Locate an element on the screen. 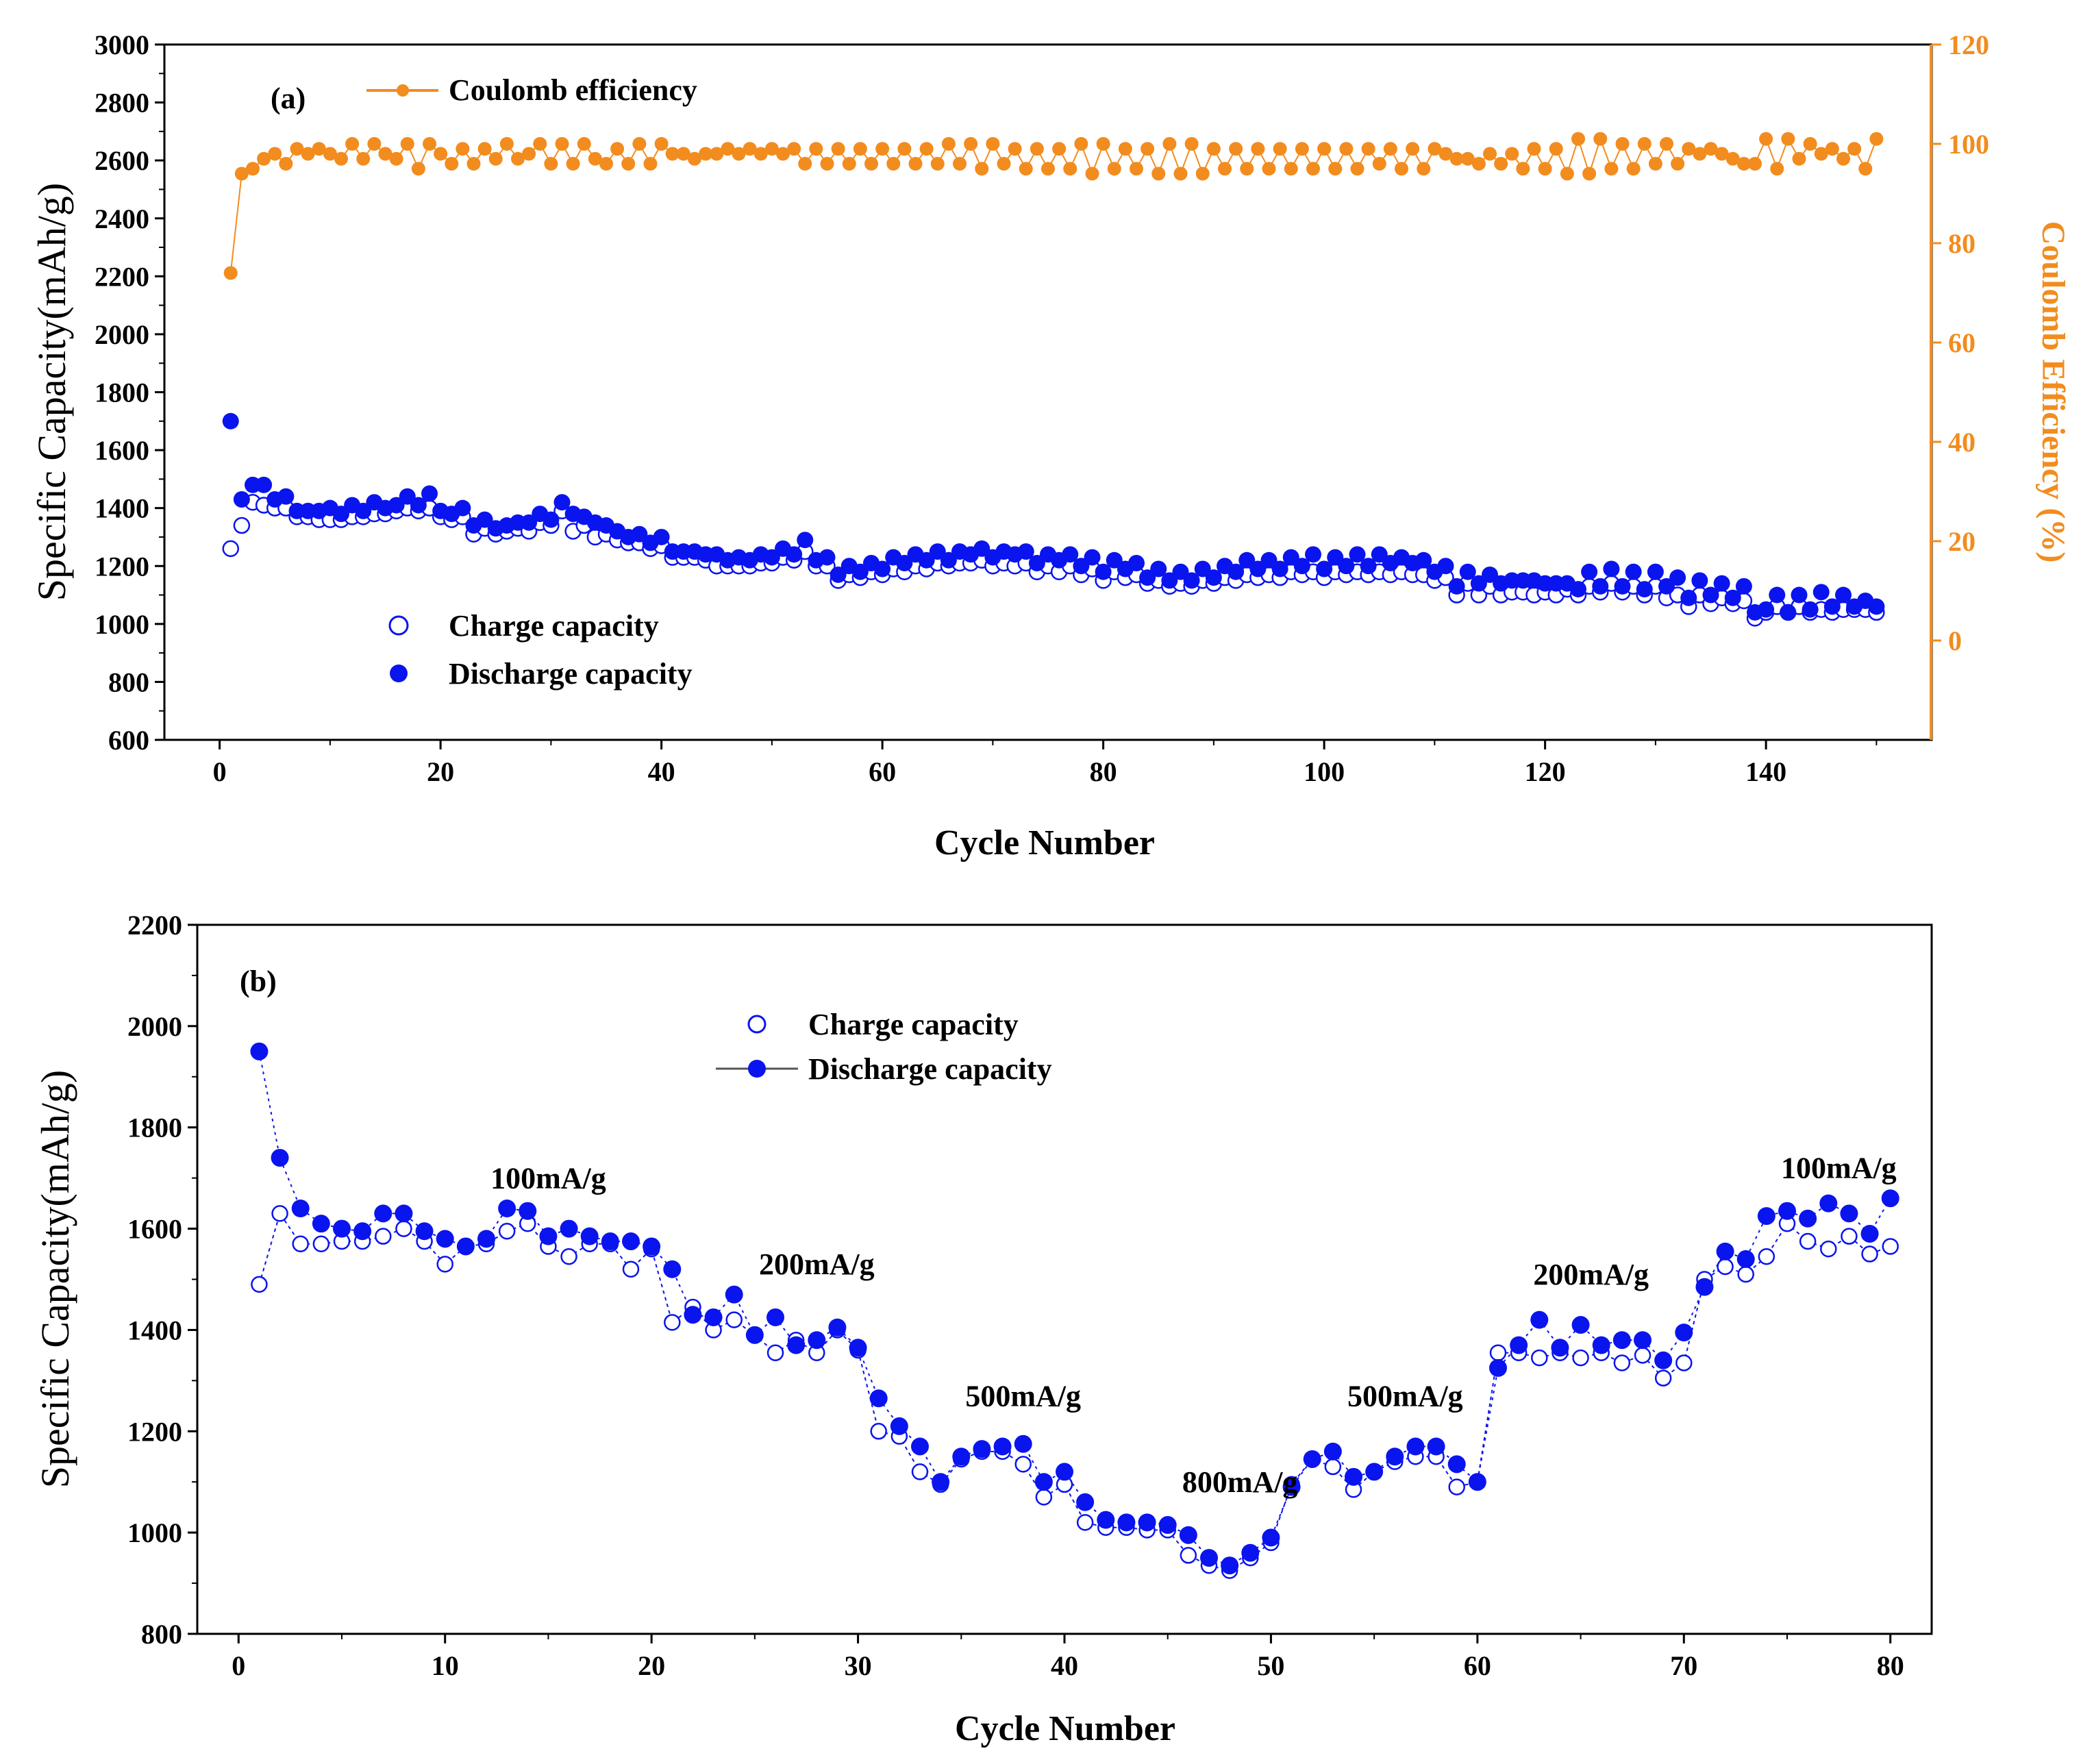  y-tick-label: 1400 is located at coordinates (154, 1330).